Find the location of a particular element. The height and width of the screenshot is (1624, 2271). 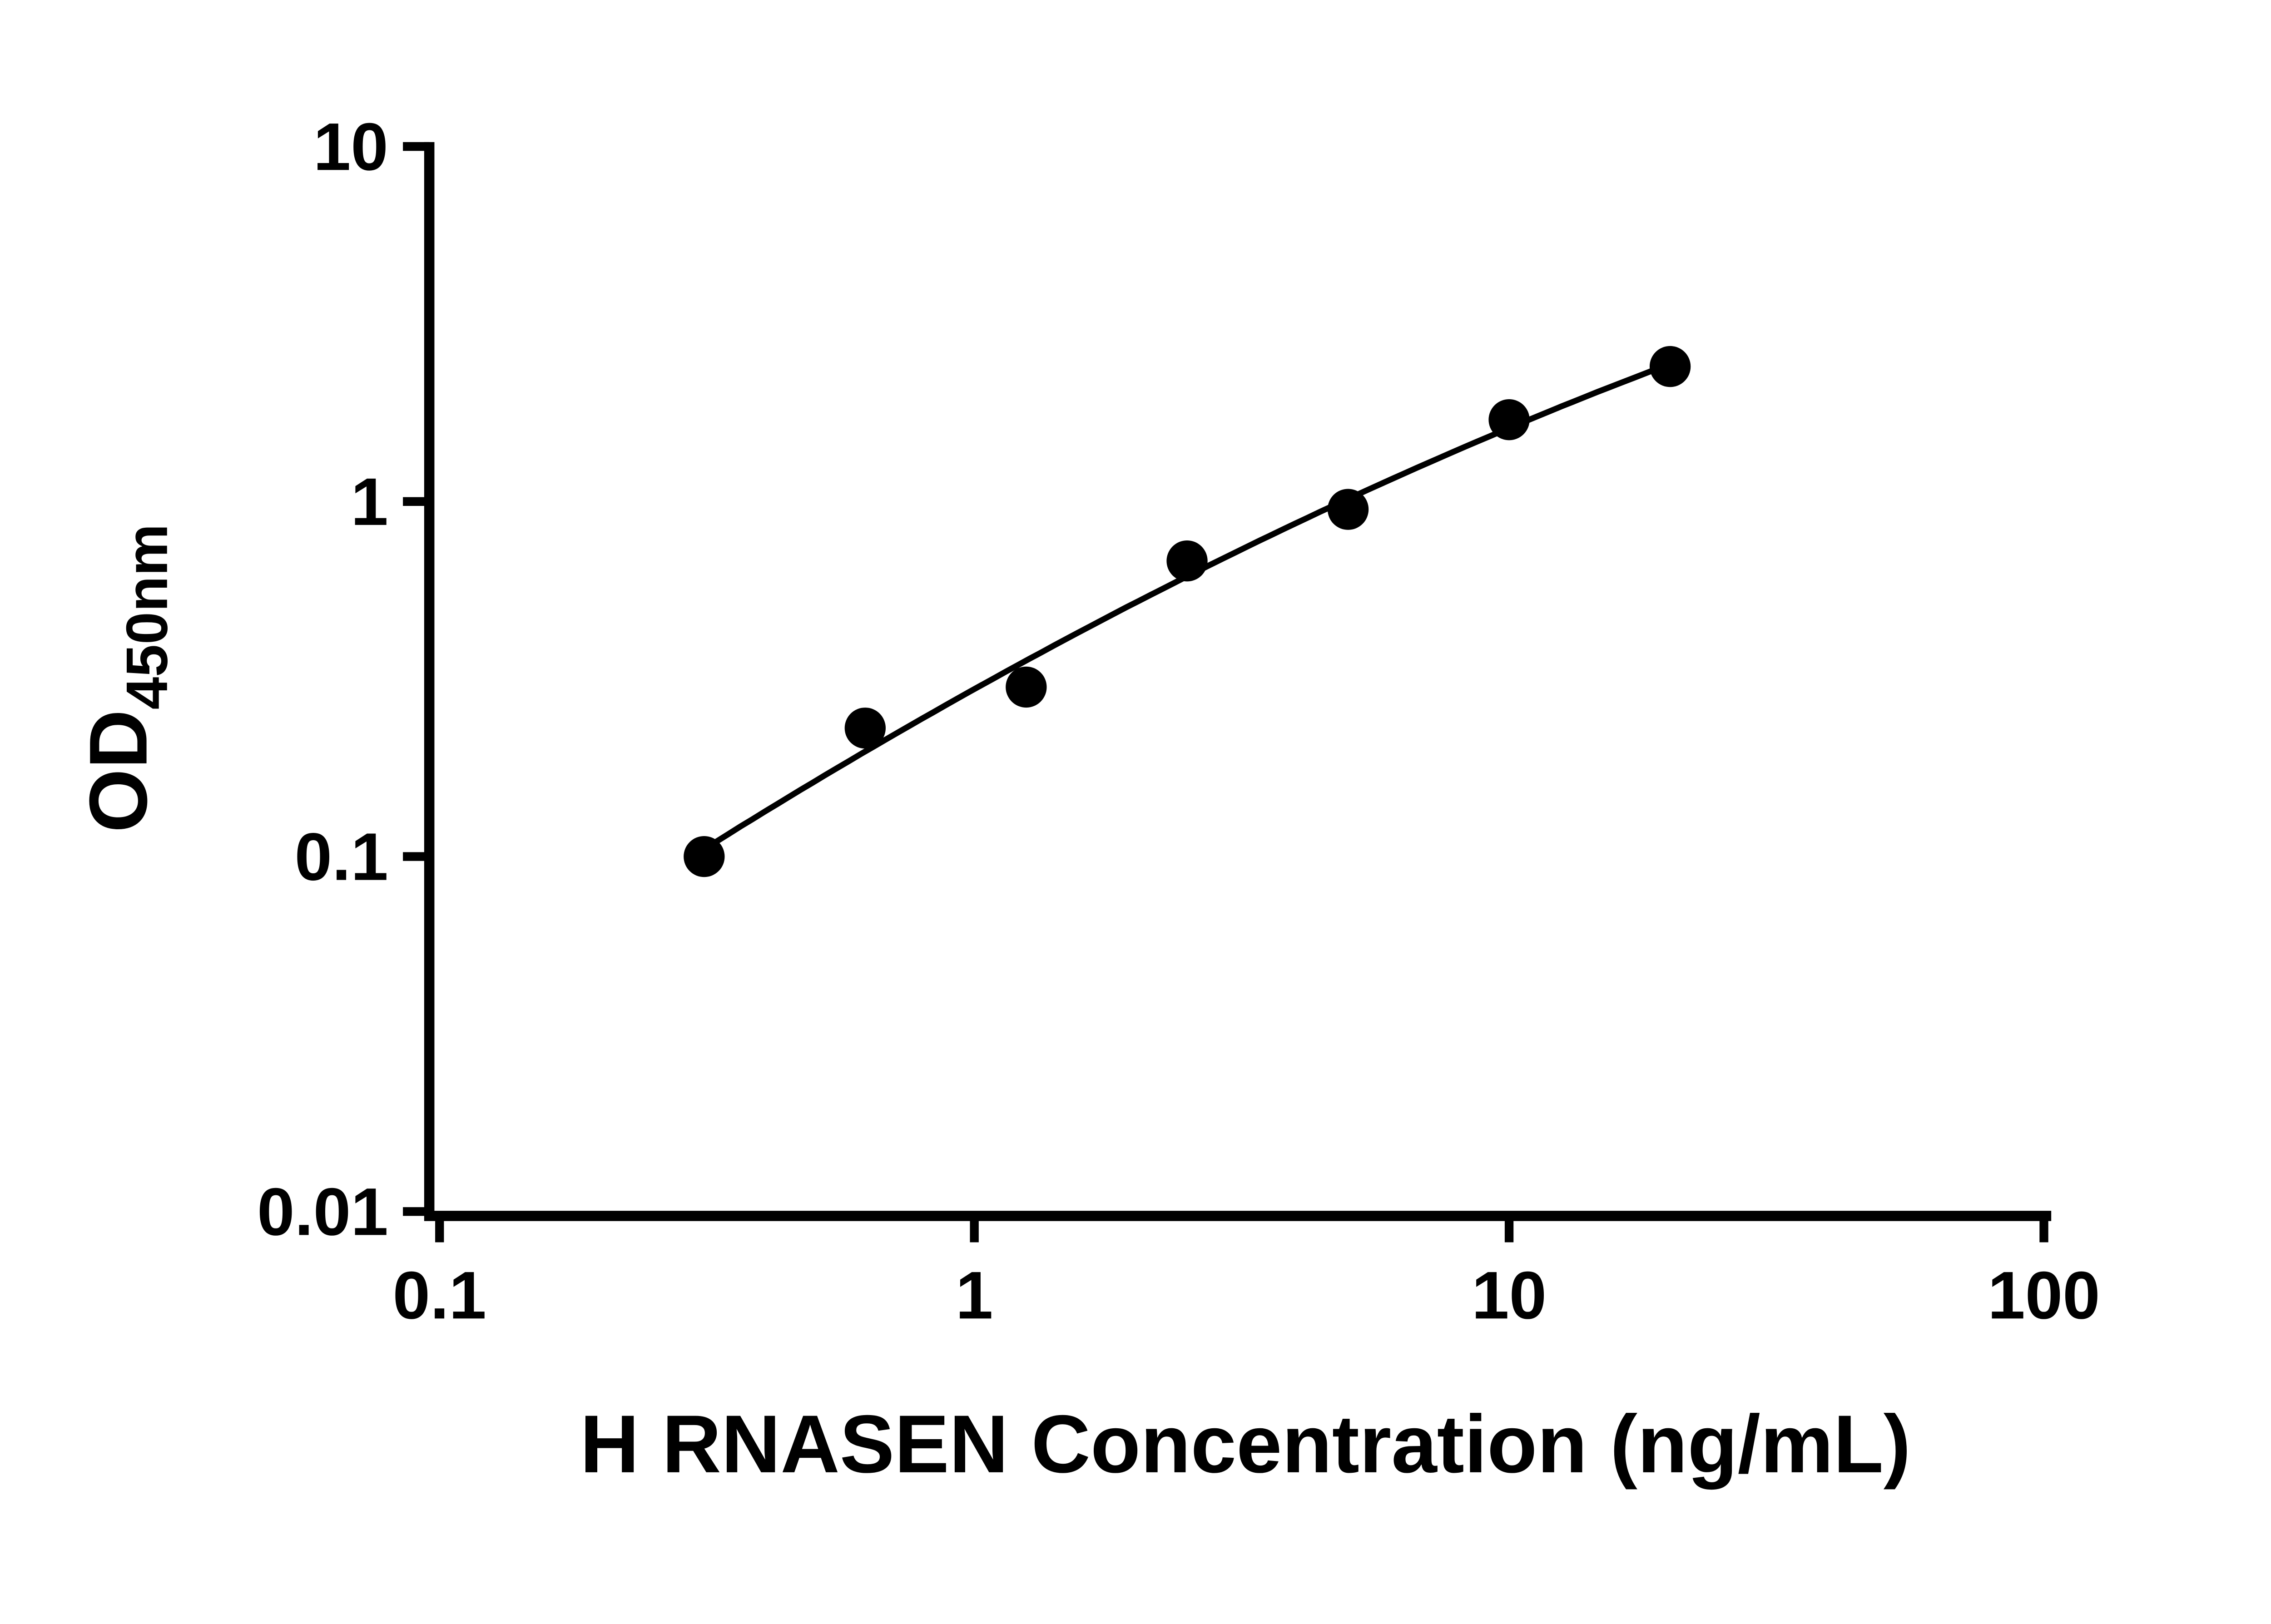

y-tick-label: 10 is located at coordinates (350, 146).